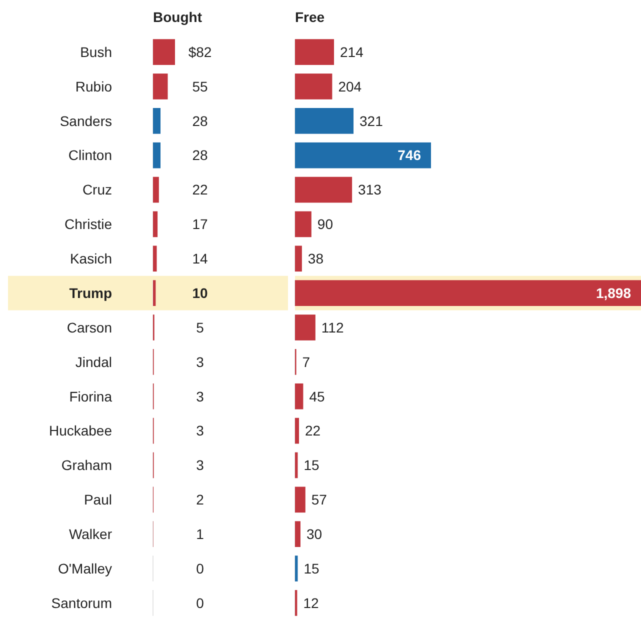 This screenshot has width=641, height=623. I want to click on y-tick-label: Jindal, so click(93, 362).